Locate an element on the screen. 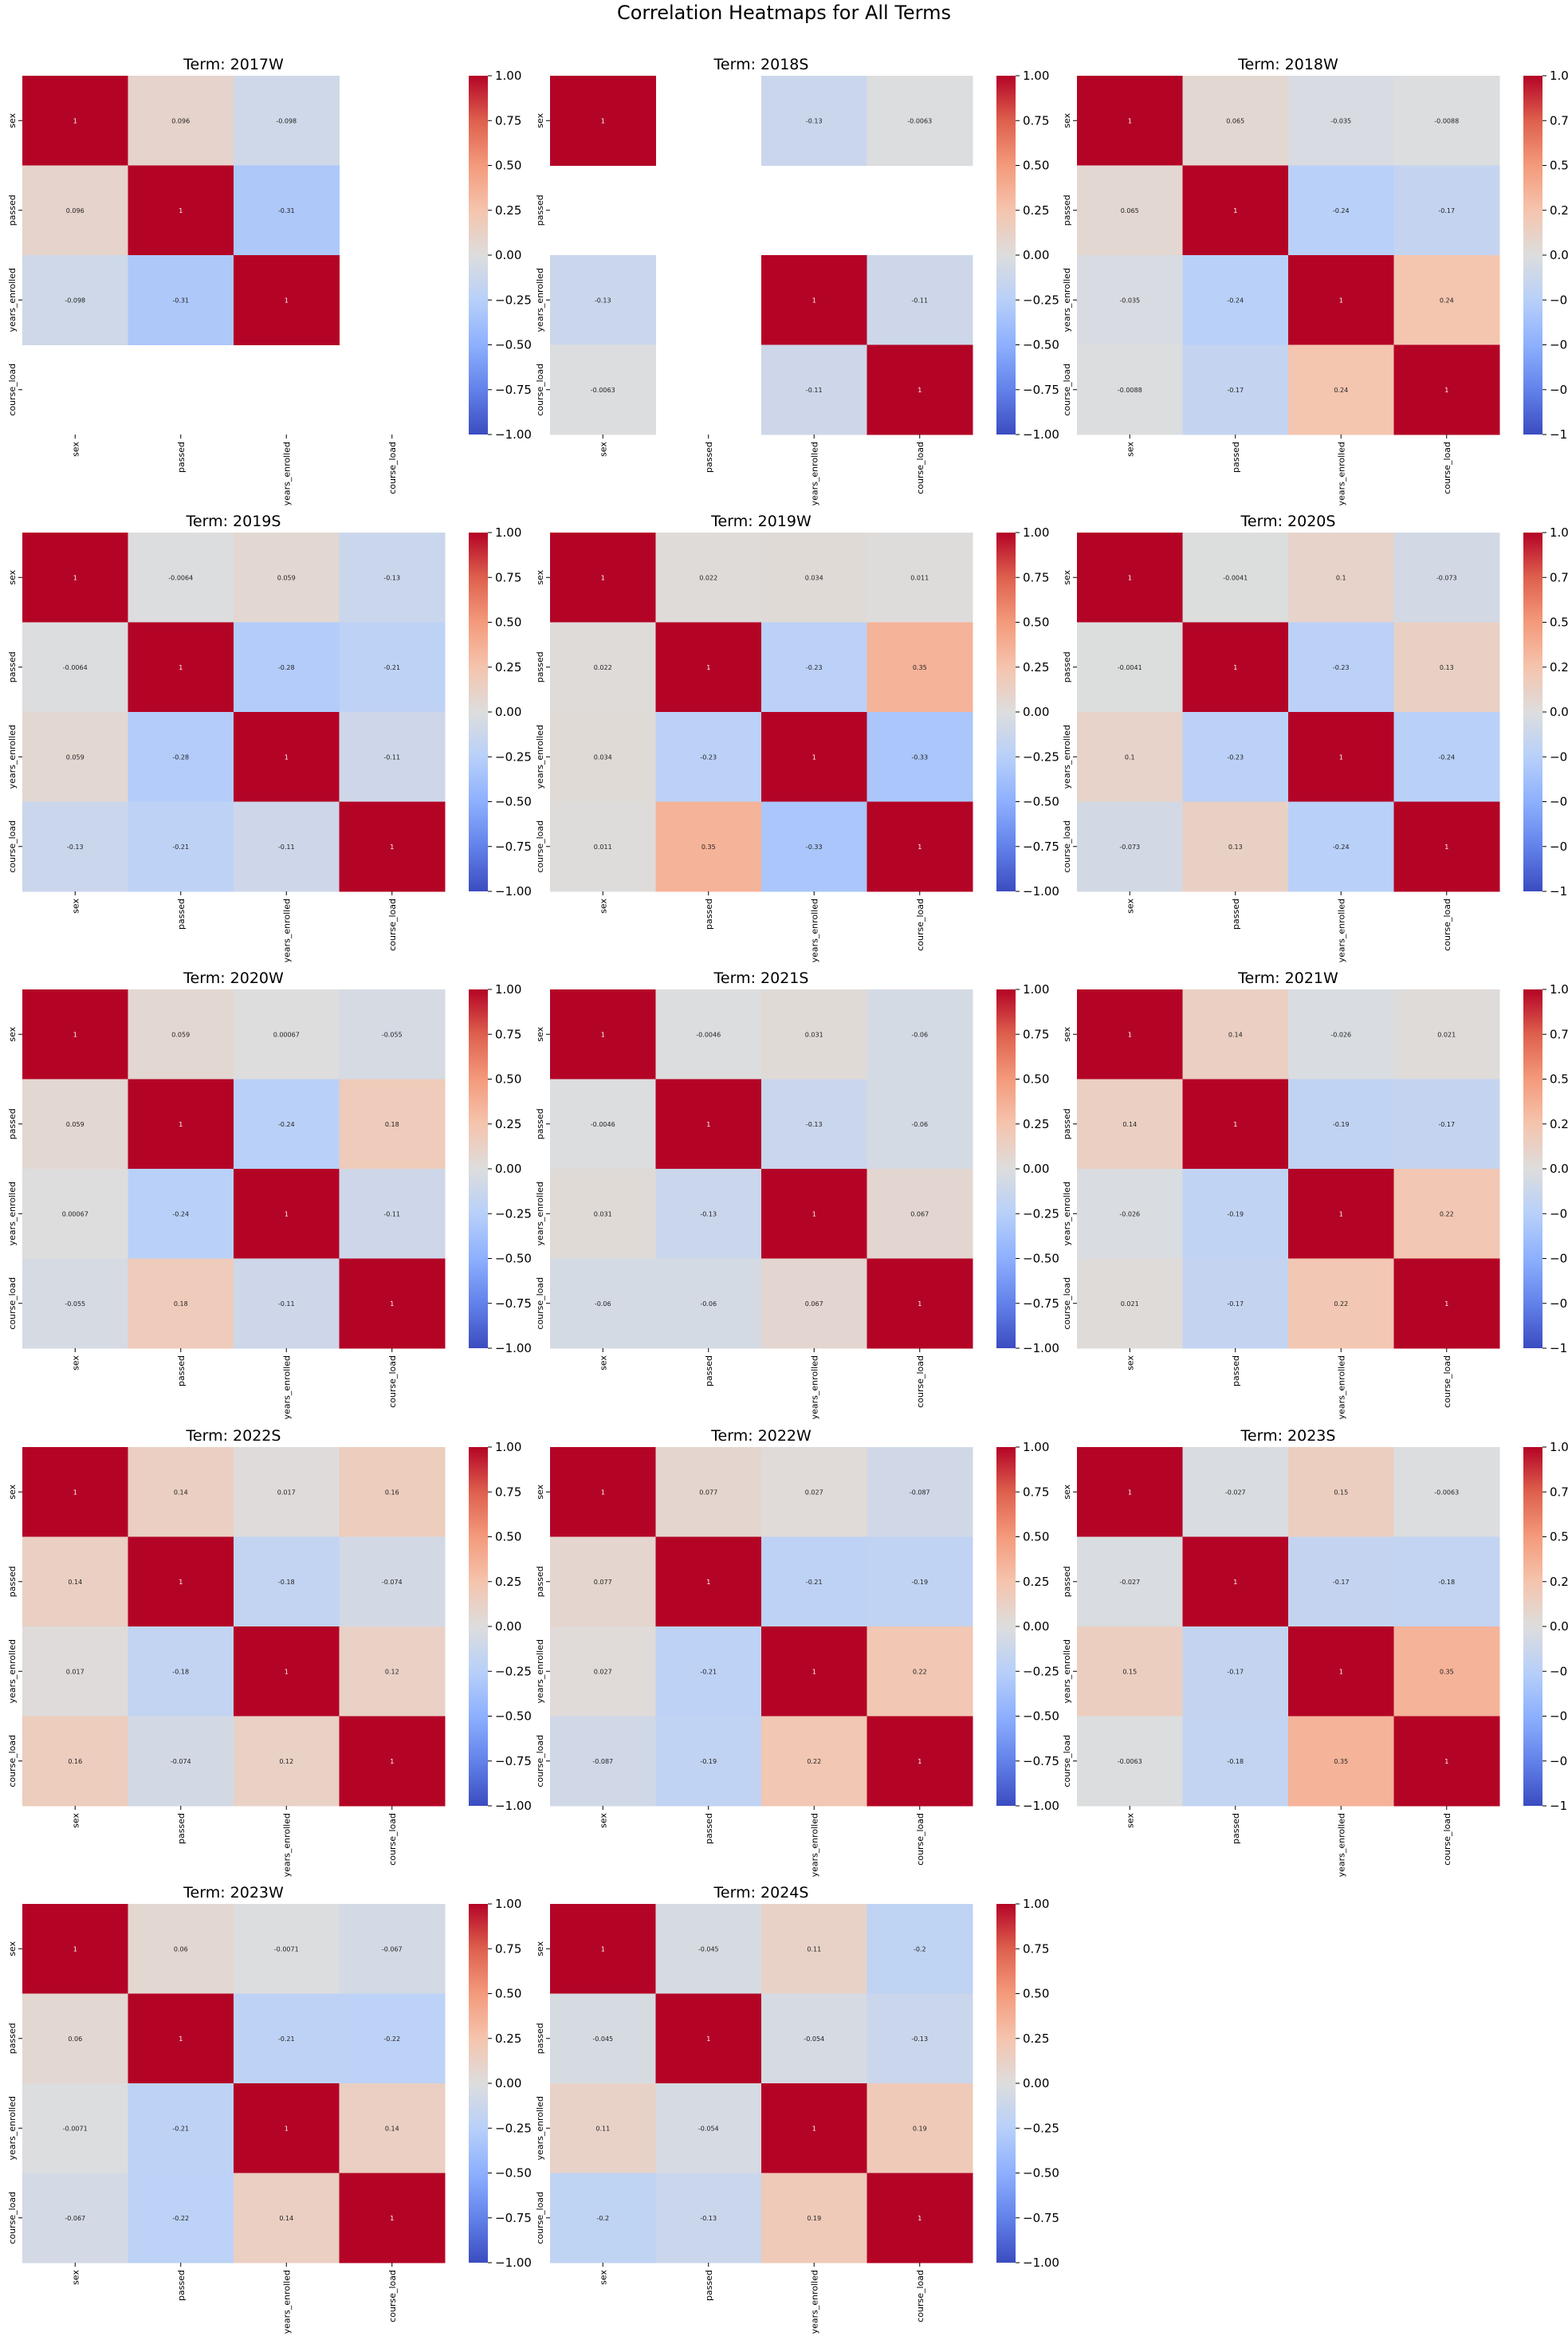 The width and height of the screenshot is (1568, 2348). cell-annotation: 0.14 is located at coordinates (1236, 1034).